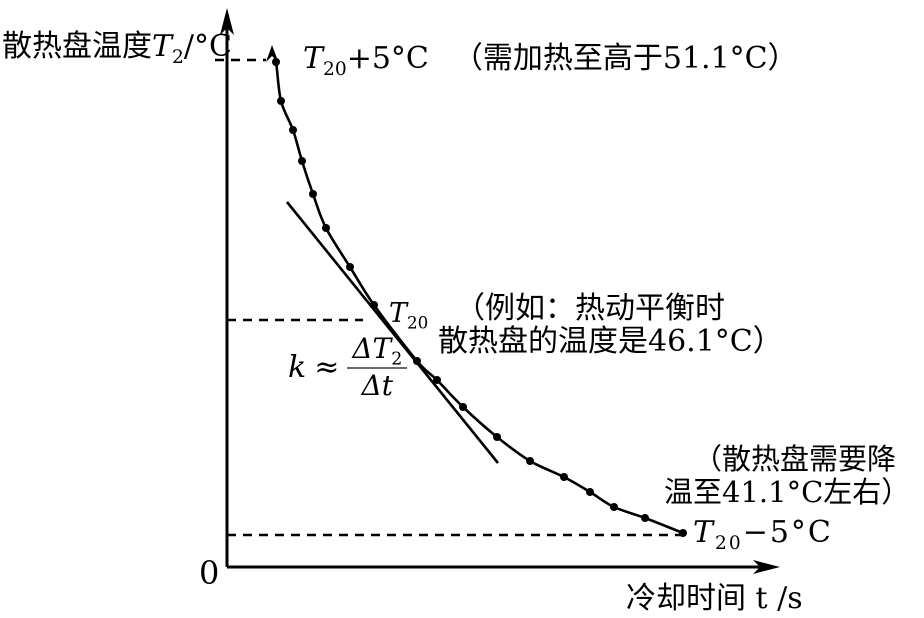 This screenshot has height=618, width=924. Describe the element at coordinates (162, 46) in the screenshot. I see `y-axis-symbol: T` at that location.